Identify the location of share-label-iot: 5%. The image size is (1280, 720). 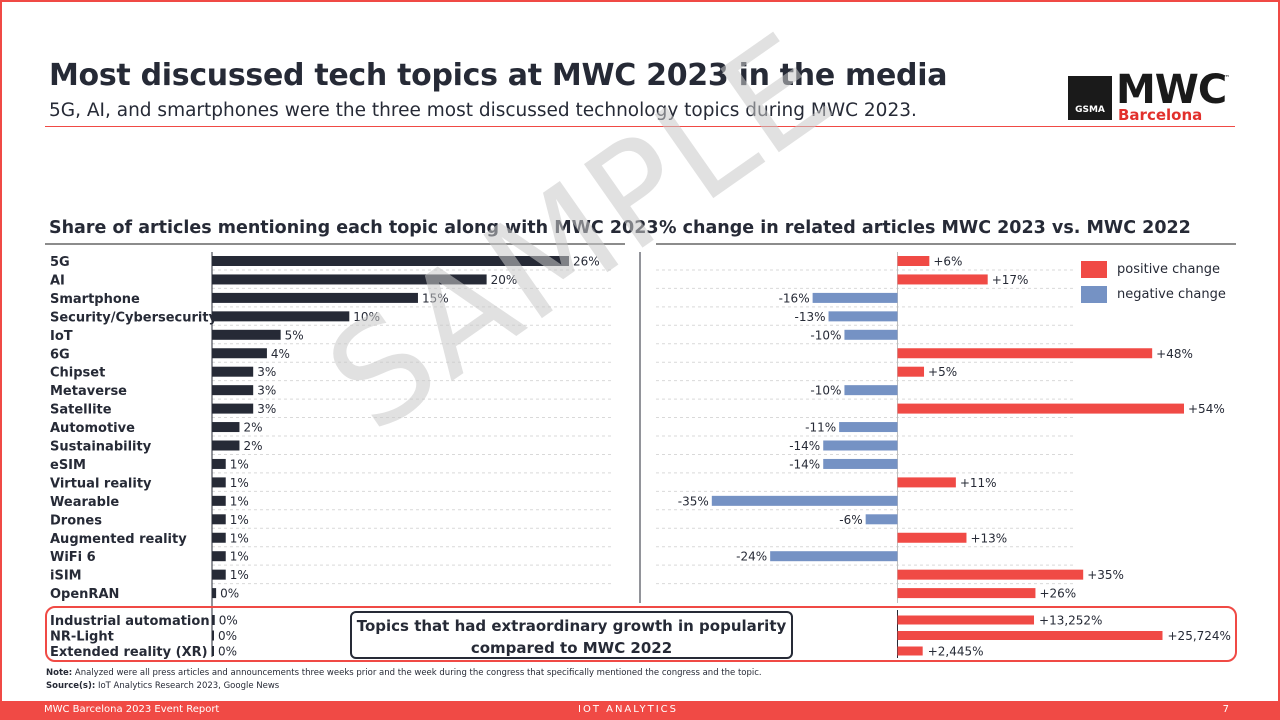
(294, 335).